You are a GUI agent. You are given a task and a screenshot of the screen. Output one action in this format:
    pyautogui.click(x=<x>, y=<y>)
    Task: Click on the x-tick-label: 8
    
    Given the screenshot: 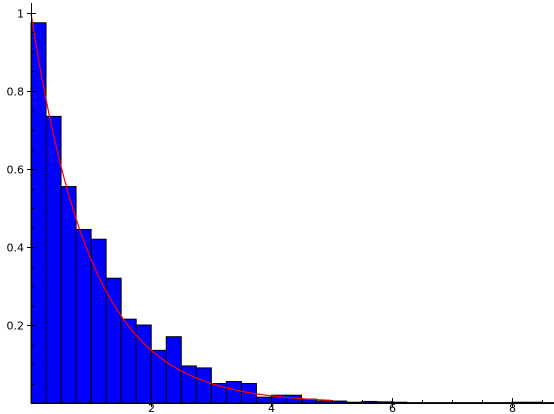 What is the action you would take?
    pyautogui.click(x=512, y=408)
    